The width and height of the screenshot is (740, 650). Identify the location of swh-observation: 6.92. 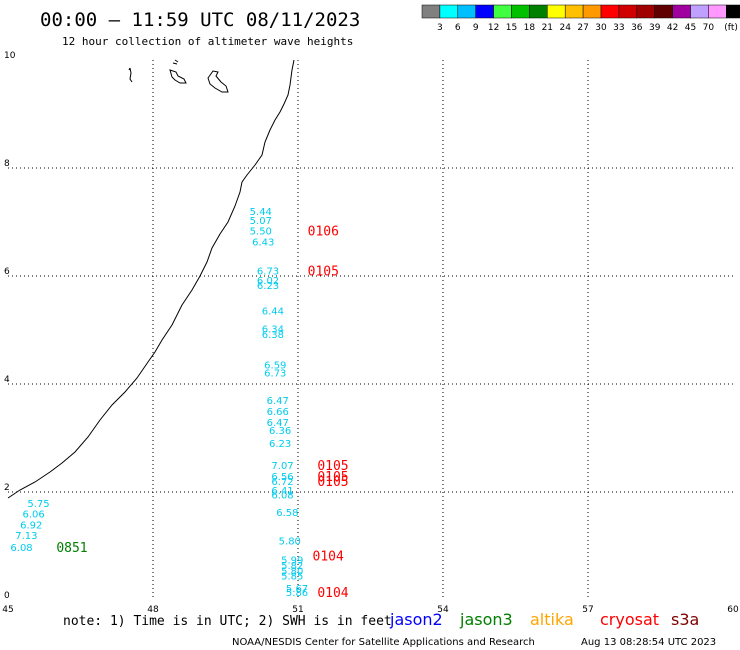
(31, 525).